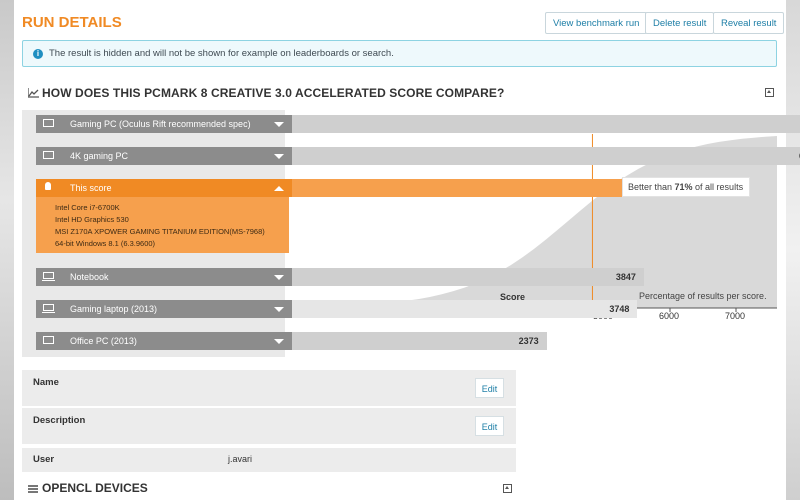 The width and height of the screenshot is (800, 500). Describe the element at coordinates (279, 188) in the screenshot. I see `chevron-up-icon` at that location.